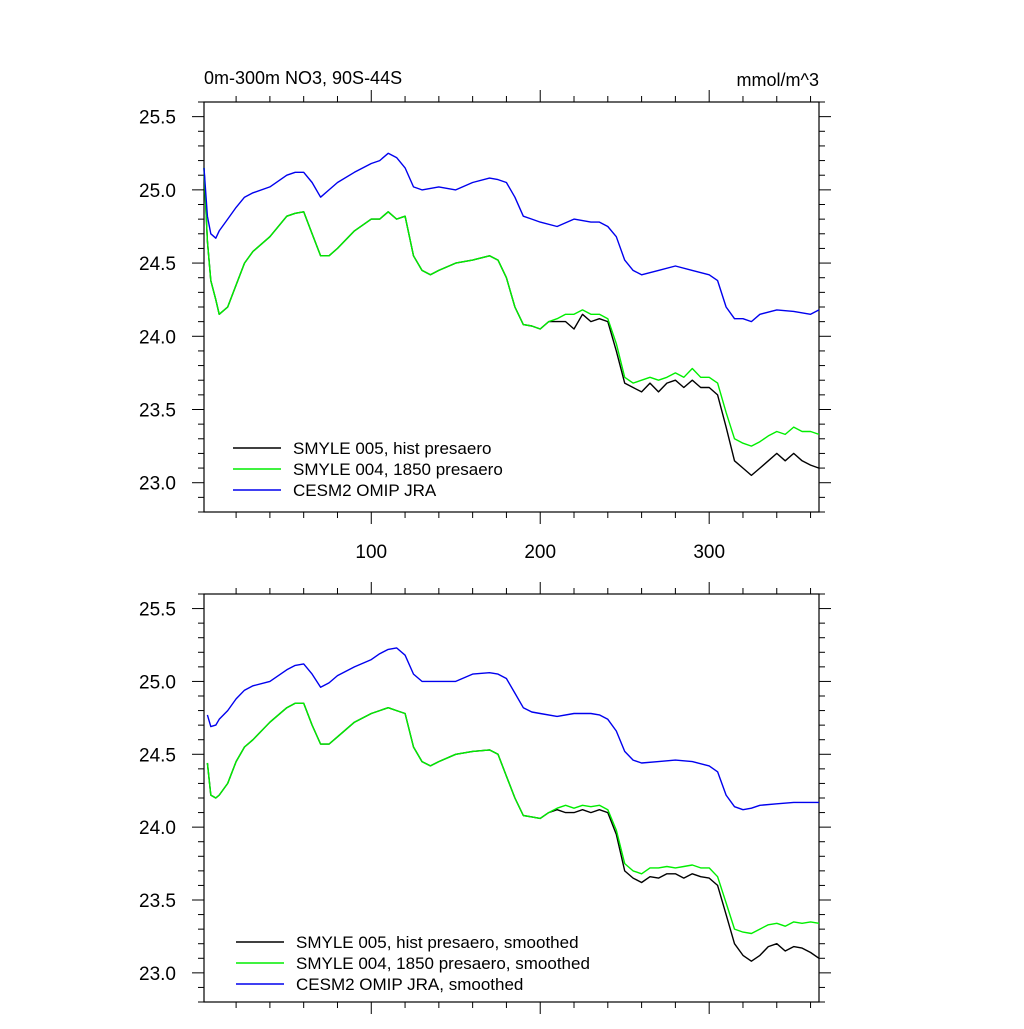 The image size is (1024, 1029). What do you see at coordinates (409, 984) in the screenshot?
I see `legend-label: CESM2 OMIP JRA, smoothed` at bounding box center [409, 984].